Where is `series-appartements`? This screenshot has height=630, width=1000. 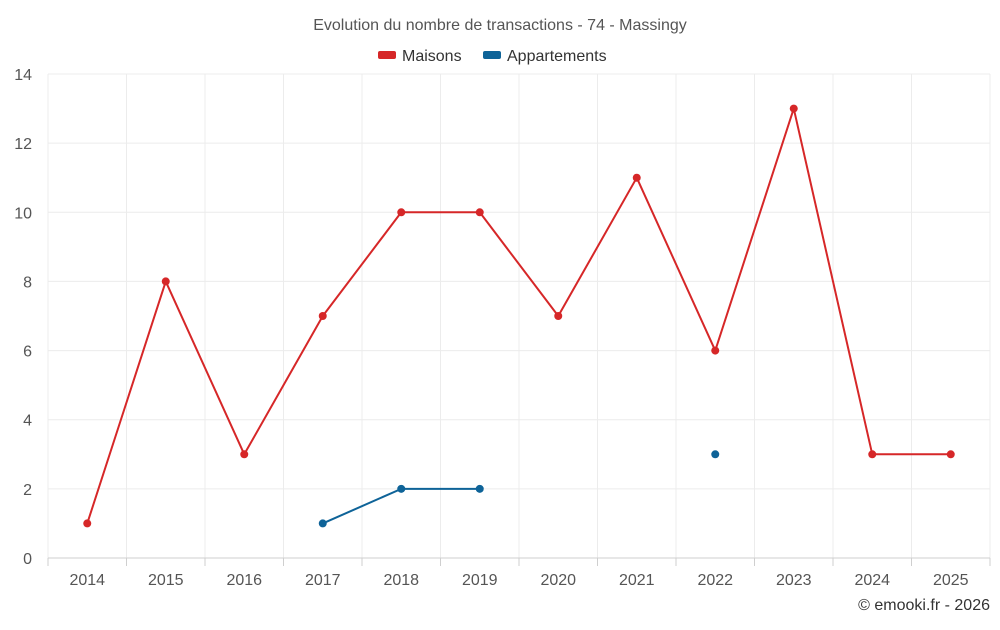
series-appartements is located at coordinates (519, 489).